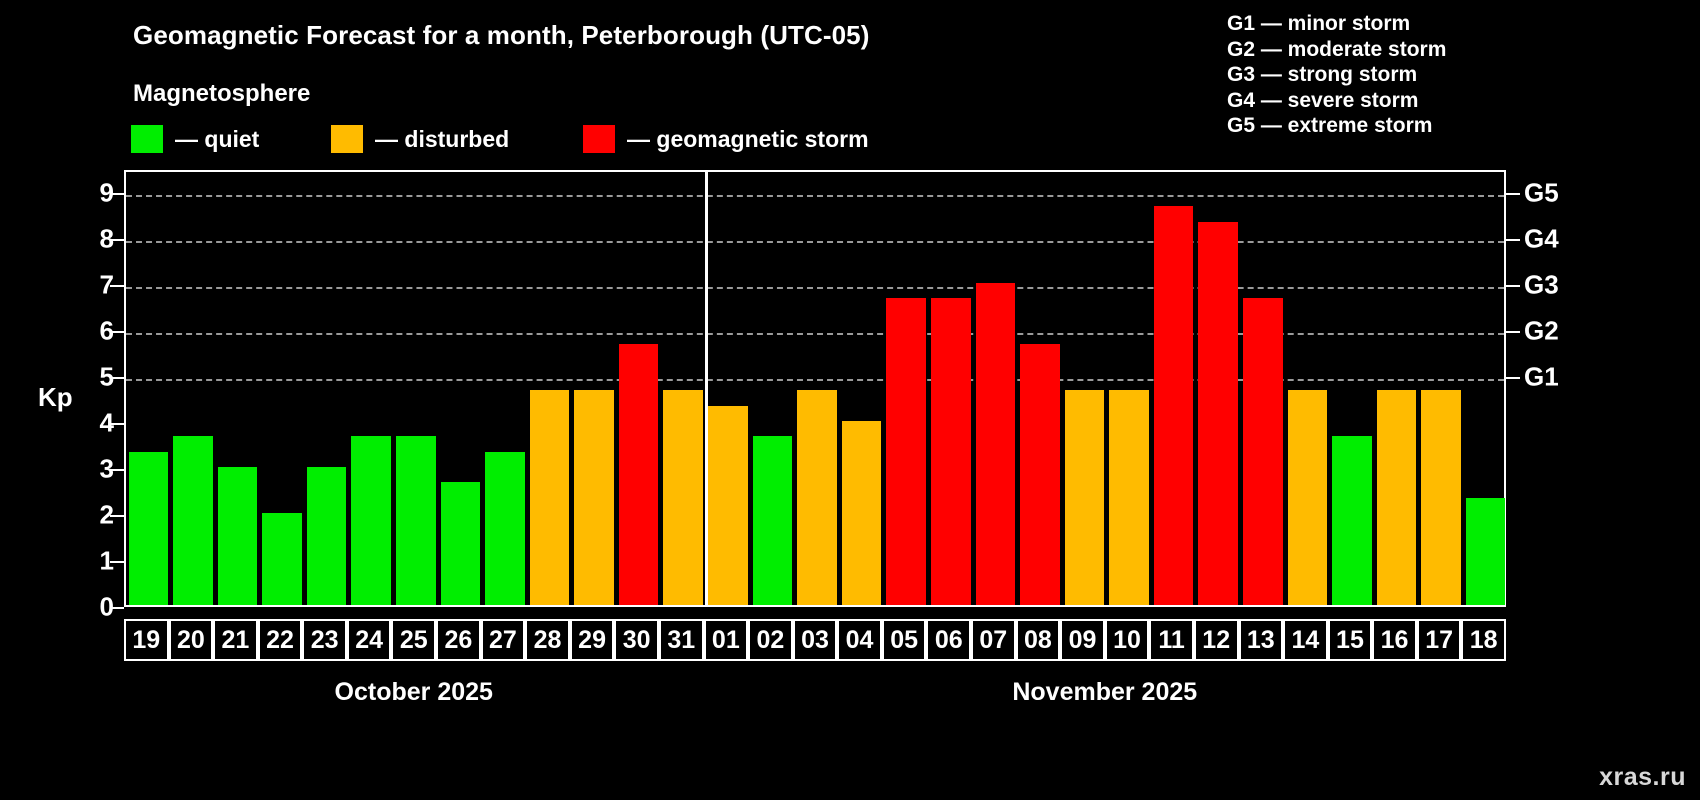 The image size is (1700, 800). What do you see at coordinates (1305, 640) in the screenshot?
I see `date-cell-14: 14` at bounding box center [1305, 640].